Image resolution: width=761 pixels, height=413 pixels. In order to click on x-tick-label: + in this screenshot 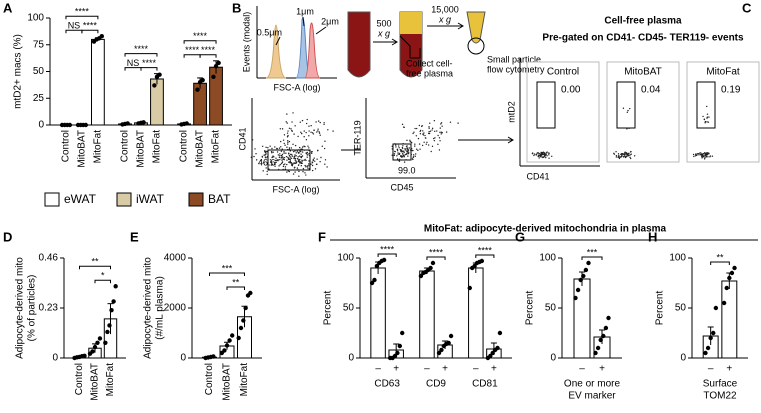, I will do `click(396, 369)`.